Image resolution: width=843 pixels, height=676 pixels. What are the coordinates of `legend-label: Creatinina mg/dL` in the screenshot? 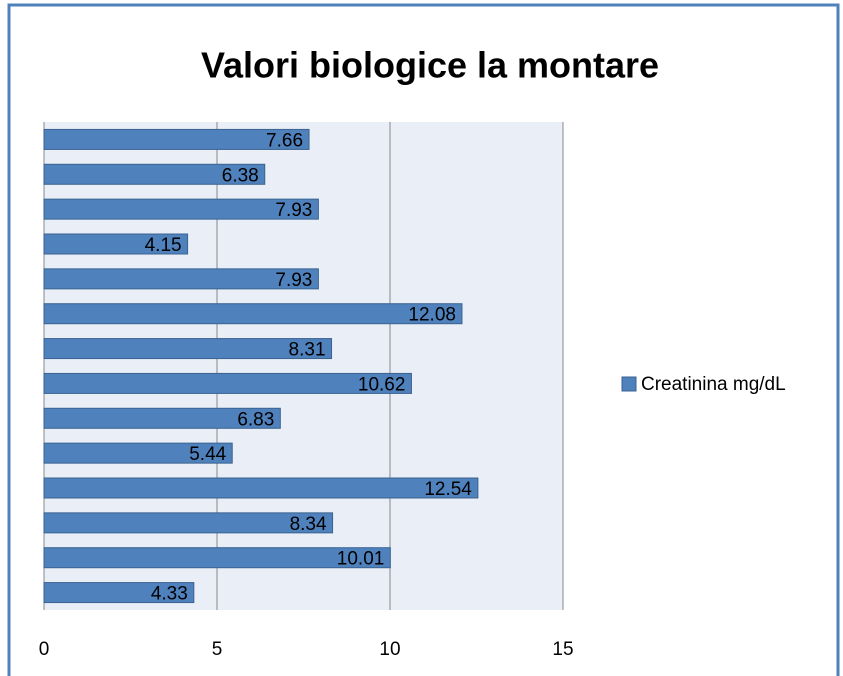 It's located at (713, 384).